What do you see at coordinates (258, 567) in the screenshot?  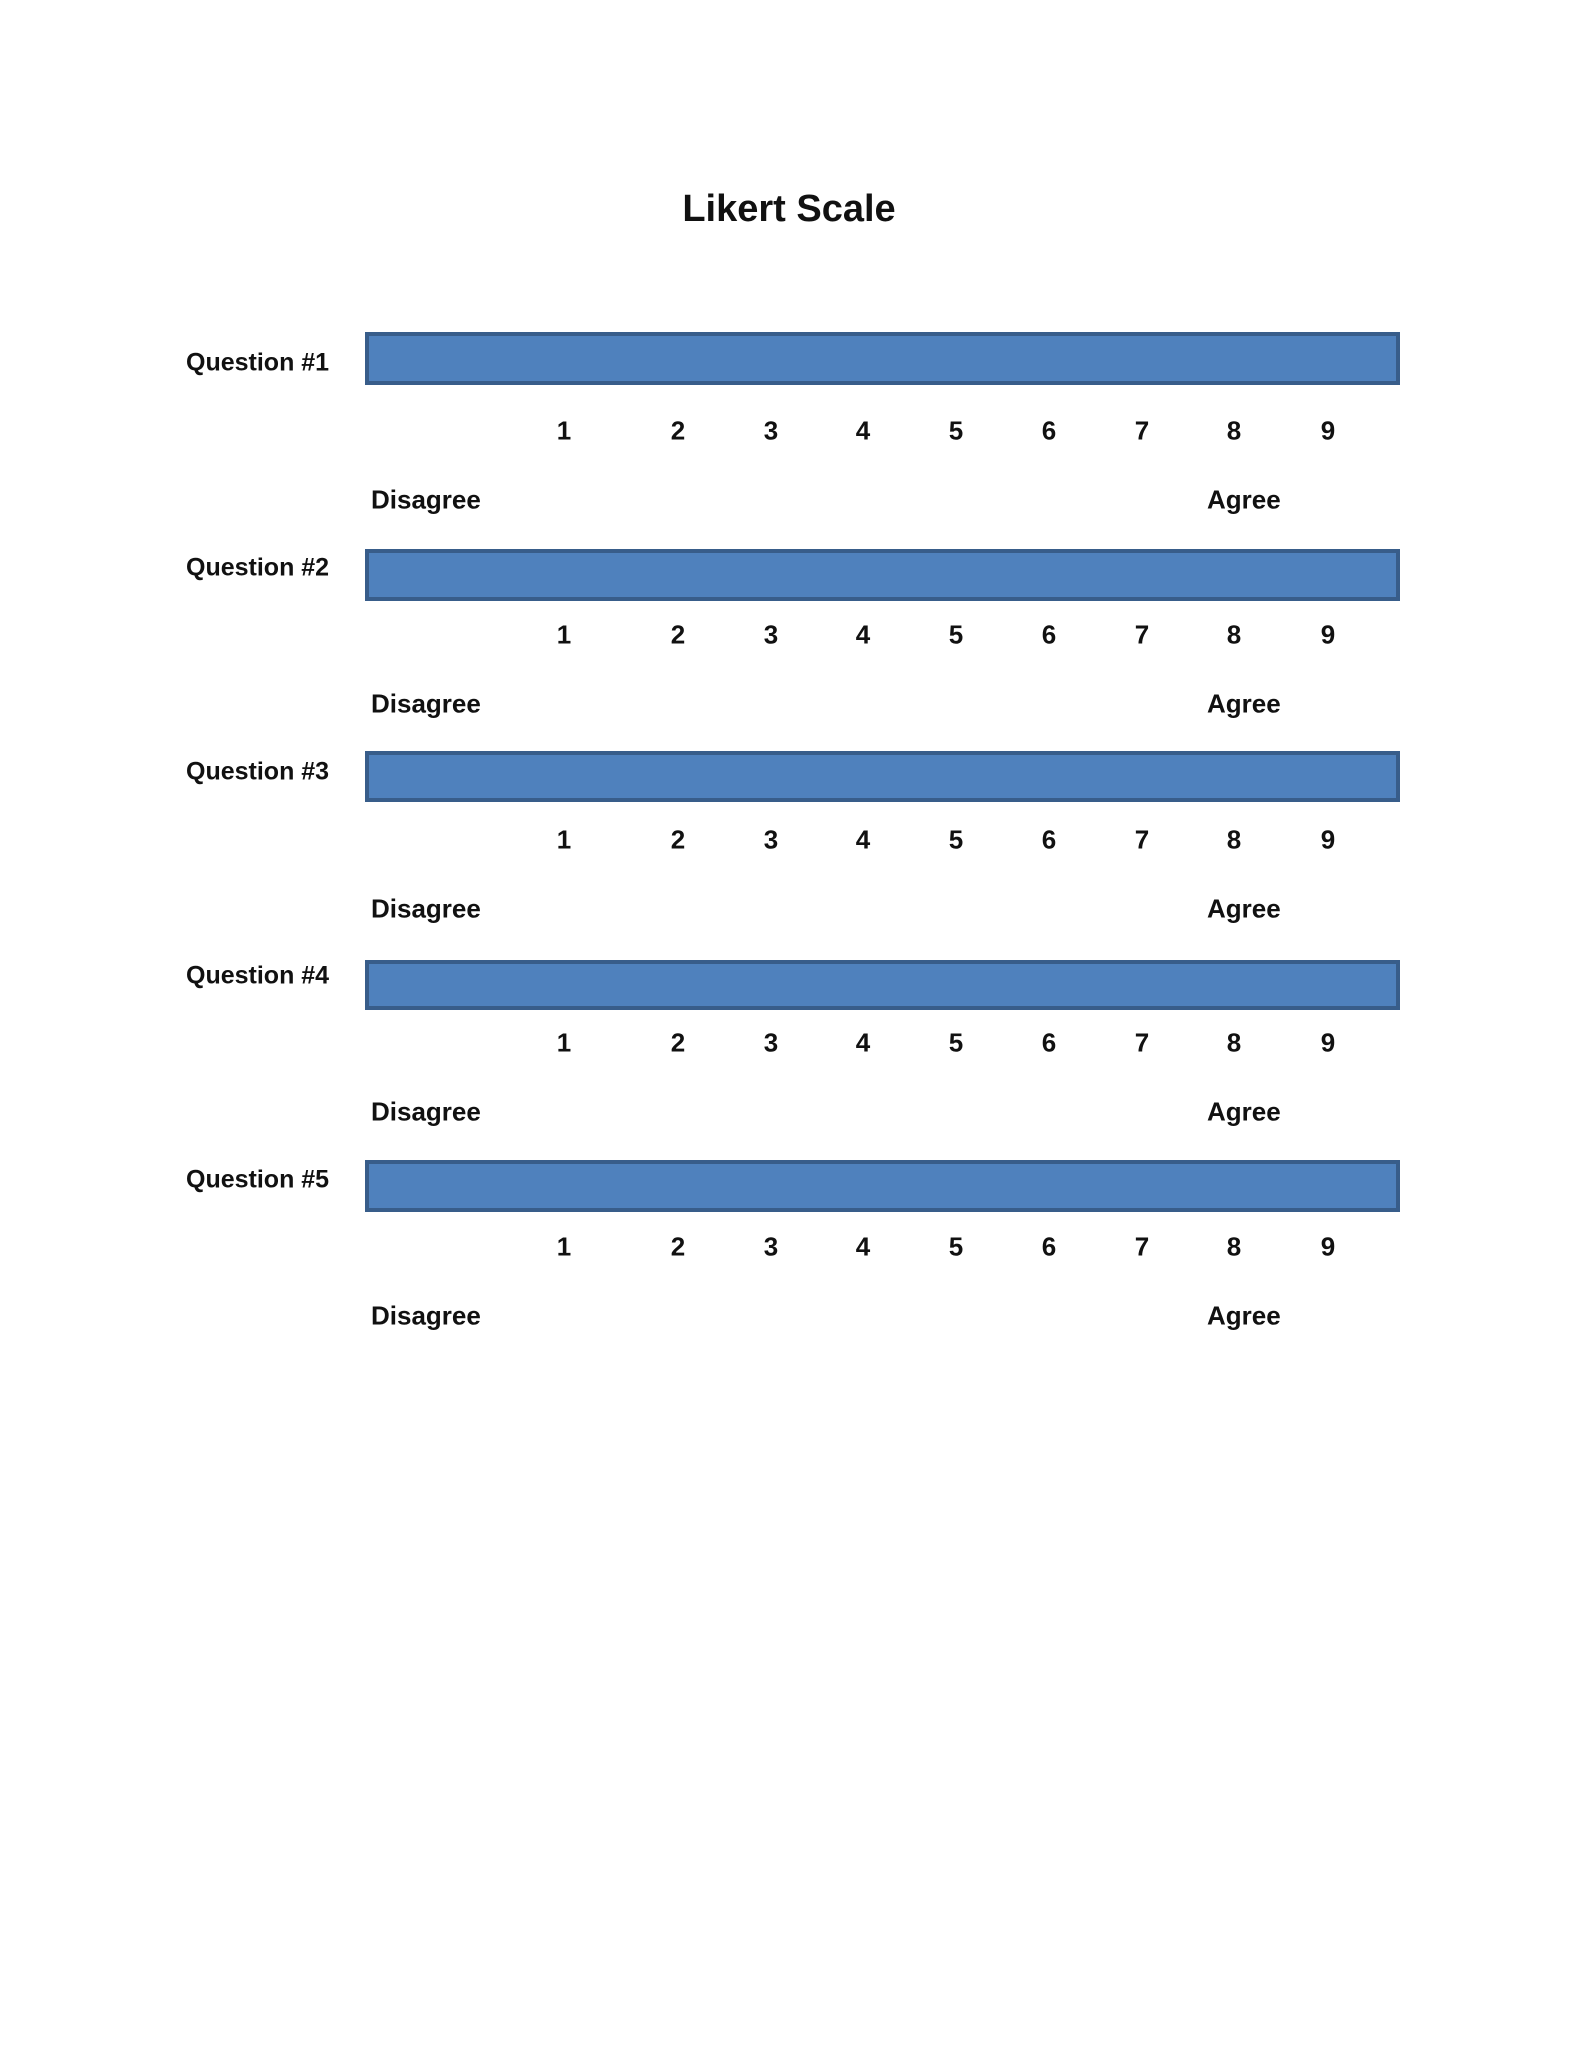 I see `question-label: Question #2` at bounding box center [258, 567].